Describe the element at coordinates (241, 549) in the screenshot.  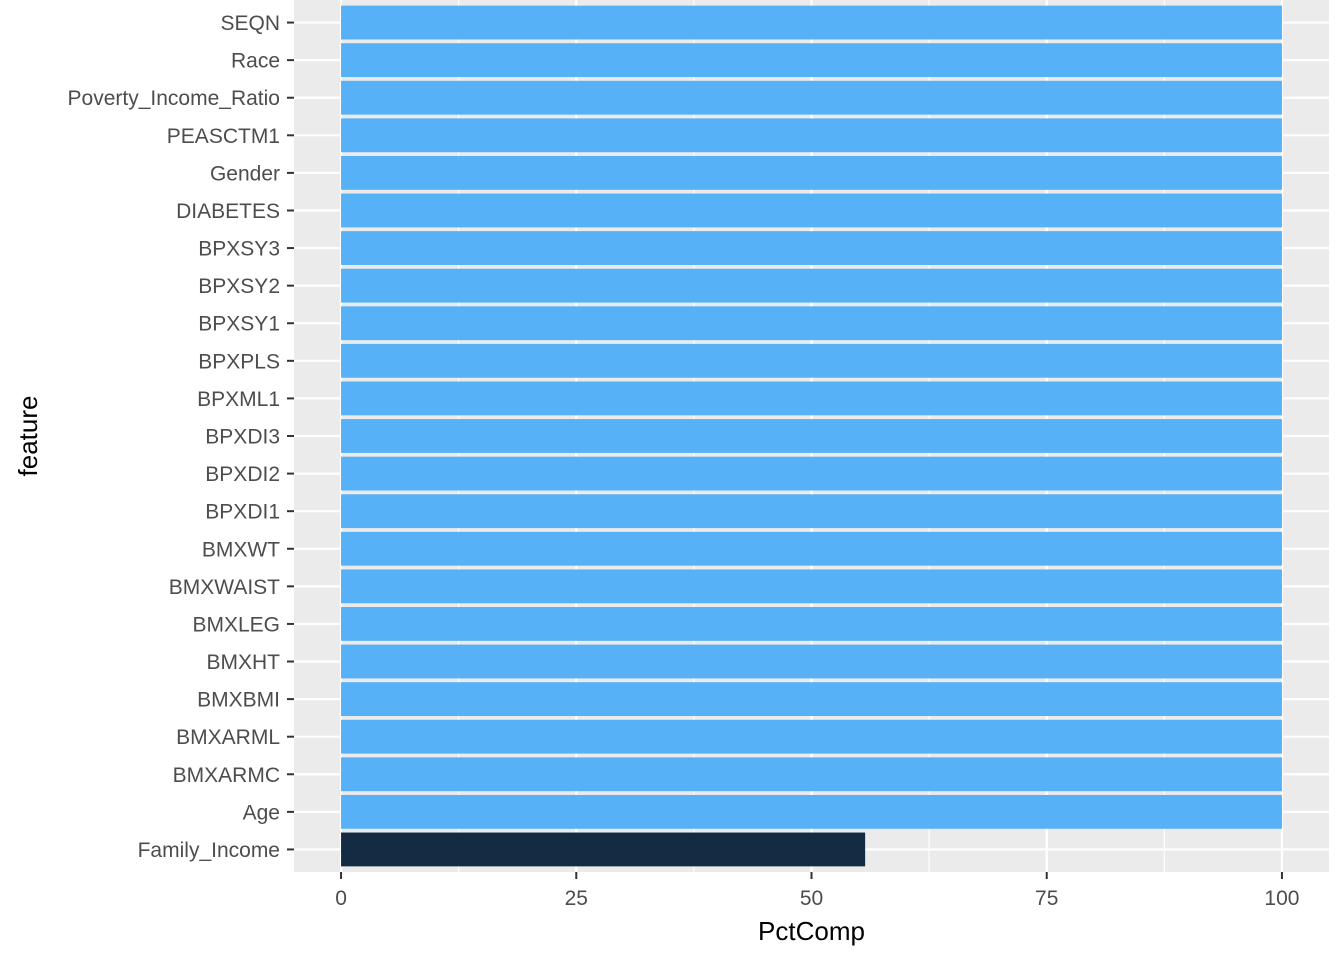
I see `y-tick-label: BMXWT` at that location.